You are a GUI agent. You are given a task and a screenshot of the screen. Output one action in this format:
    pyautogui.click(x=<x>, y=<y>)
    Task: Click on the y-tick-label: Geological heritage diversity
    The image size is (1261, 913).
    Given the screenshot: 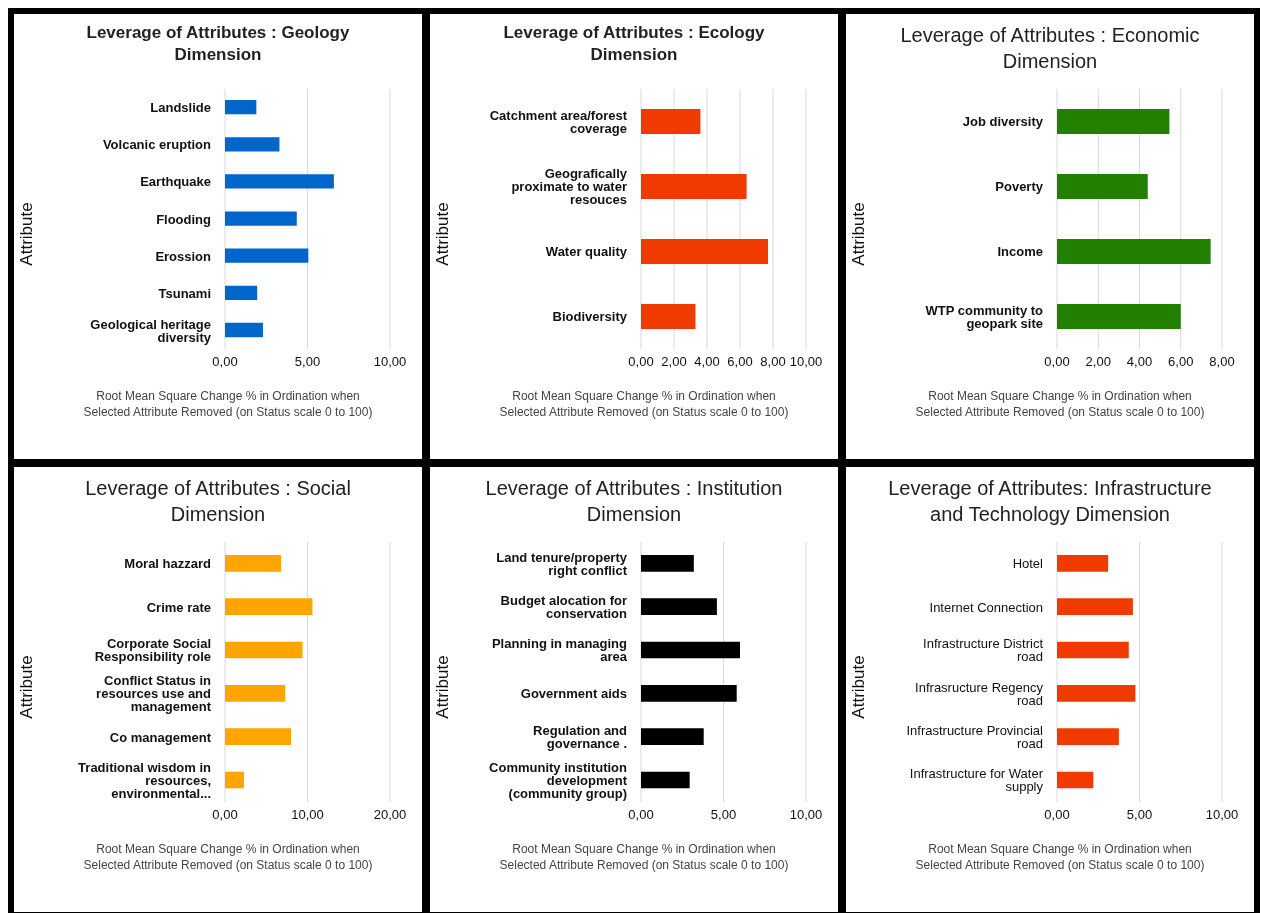 What is the action you would take?
    pyautogui.click(x=151, y=330)
    